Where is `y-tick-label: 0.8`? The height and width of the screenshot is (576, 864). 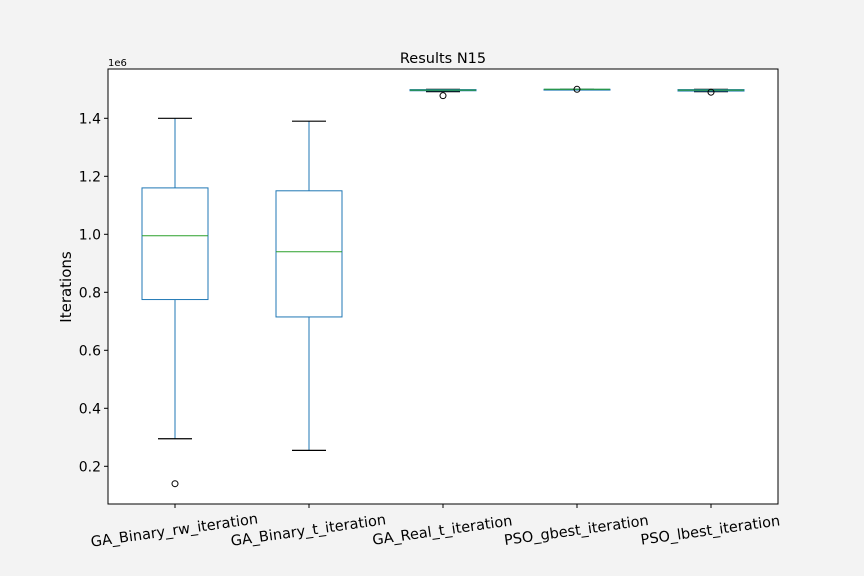
y-tick-label: 0.8 is located at coordinates (90, 293).